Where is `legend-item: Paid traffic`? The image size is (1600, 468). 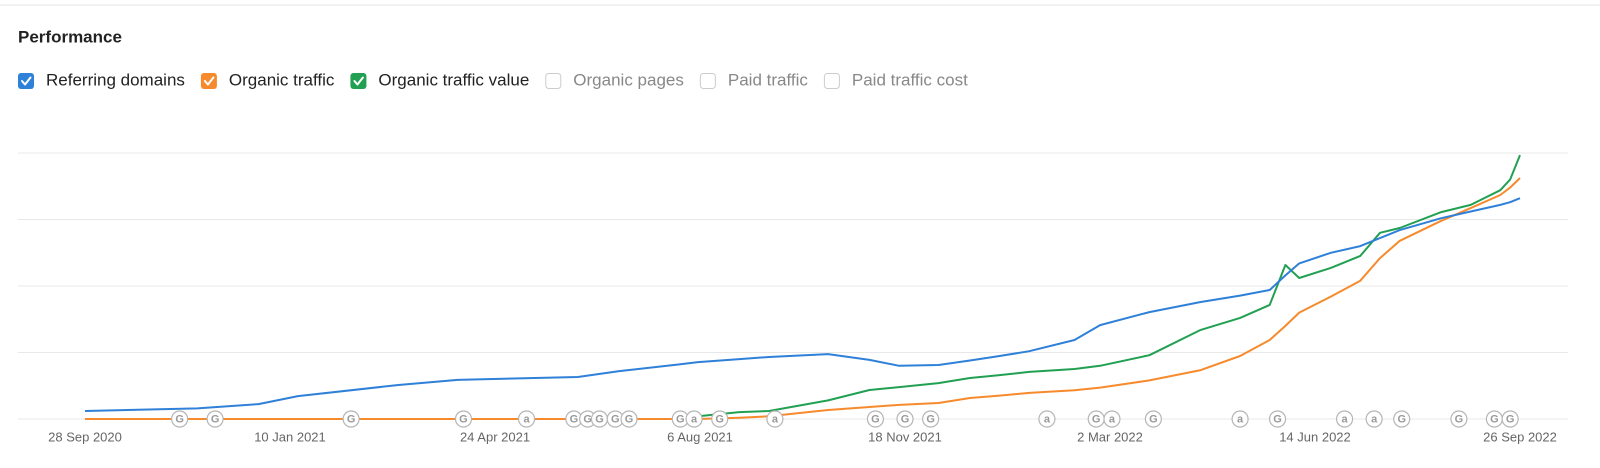
legend-item: Paid traffic is located at coordinates (754, 79).